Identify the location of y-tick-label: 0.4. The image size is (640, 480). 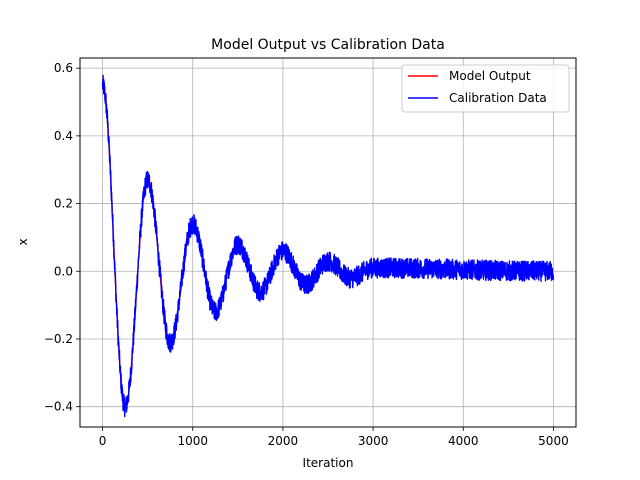
(63, 136).